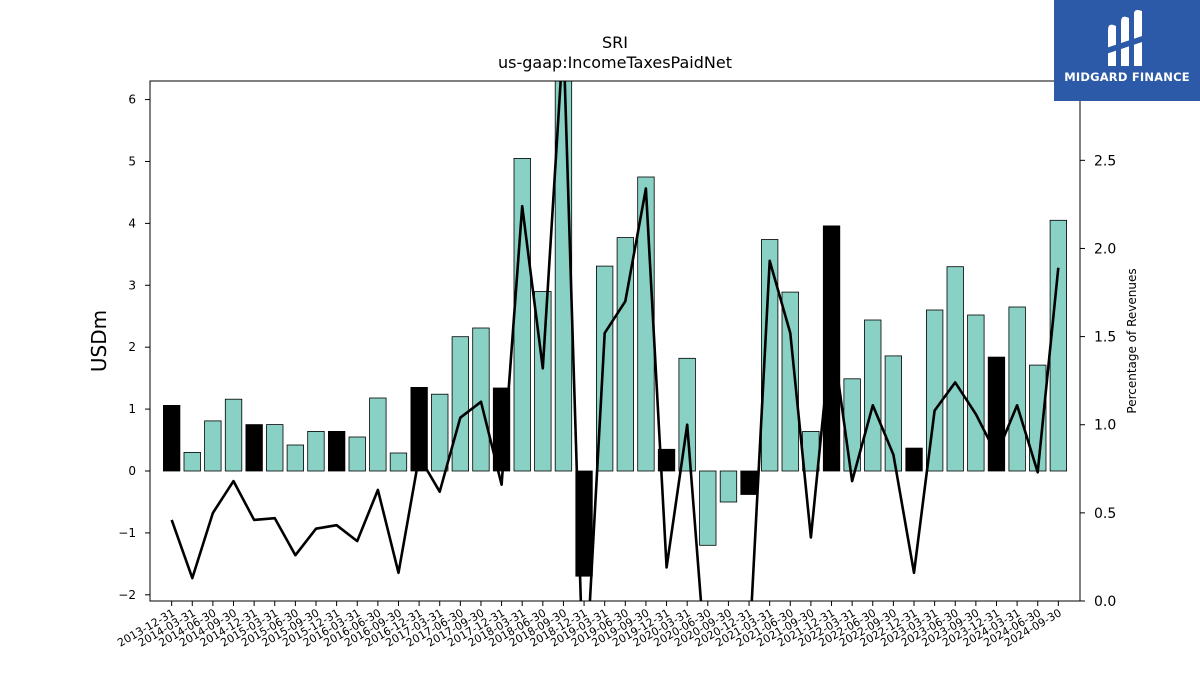 The width and height of the screenshot is (1200, 675). Describe the element at coordinates (1105, 249) in the screenshot. I see `y2-tick-label: 2.0` at that location.